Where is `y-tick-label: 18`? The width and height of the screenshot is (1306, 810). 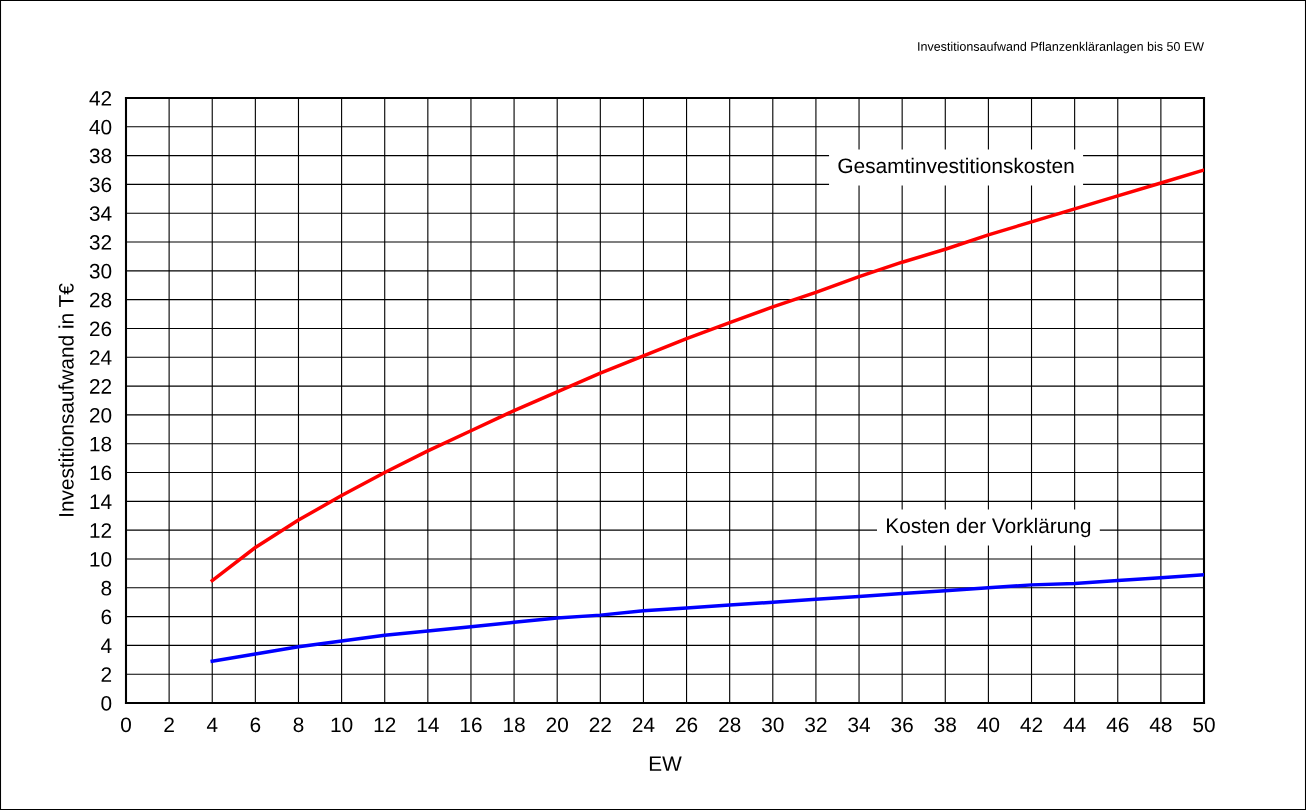 y-tick-label: 18 is located at coordinates (101, 444).